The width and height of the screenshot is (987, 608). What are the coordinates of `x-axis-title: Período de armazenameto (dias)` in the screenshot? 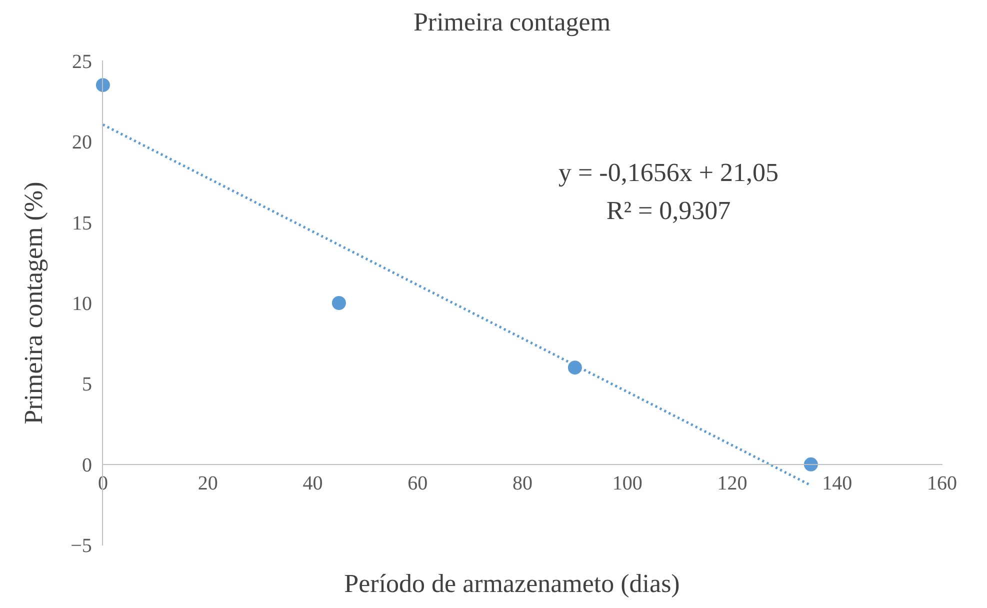 It's located at (512, 583).